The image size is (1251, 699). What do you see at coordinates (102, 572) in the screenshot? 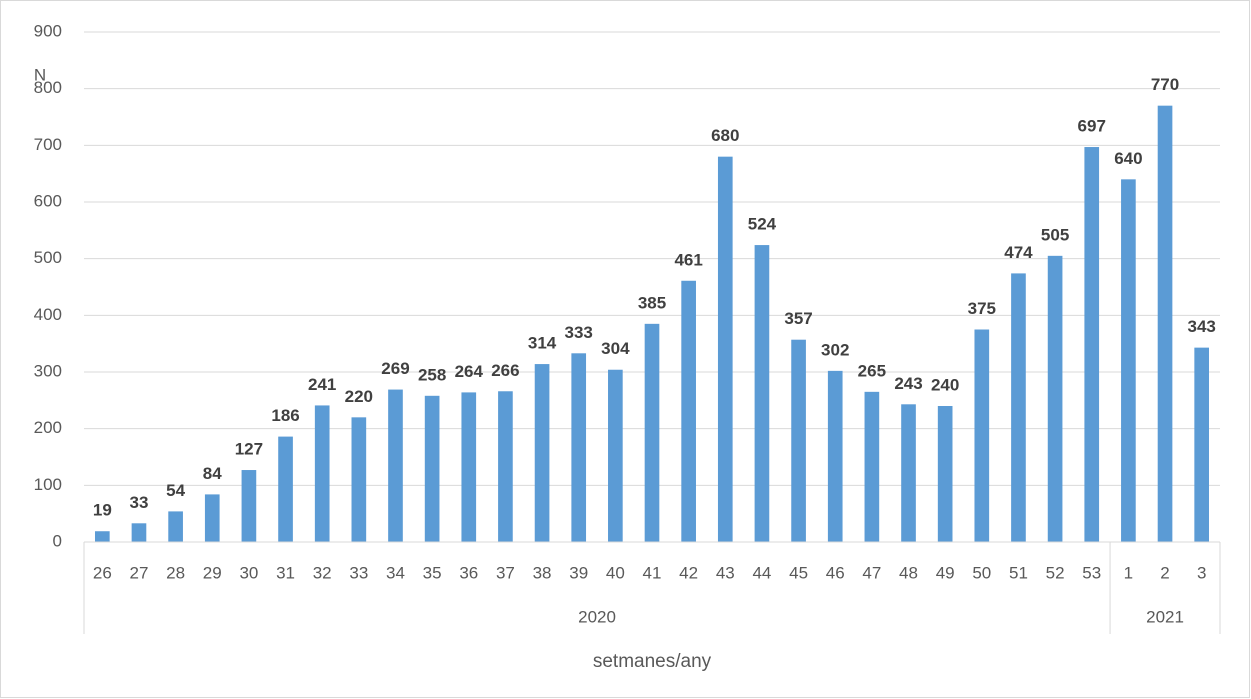
I see `x-tick-label: 26` at bounding box center [102, 572].